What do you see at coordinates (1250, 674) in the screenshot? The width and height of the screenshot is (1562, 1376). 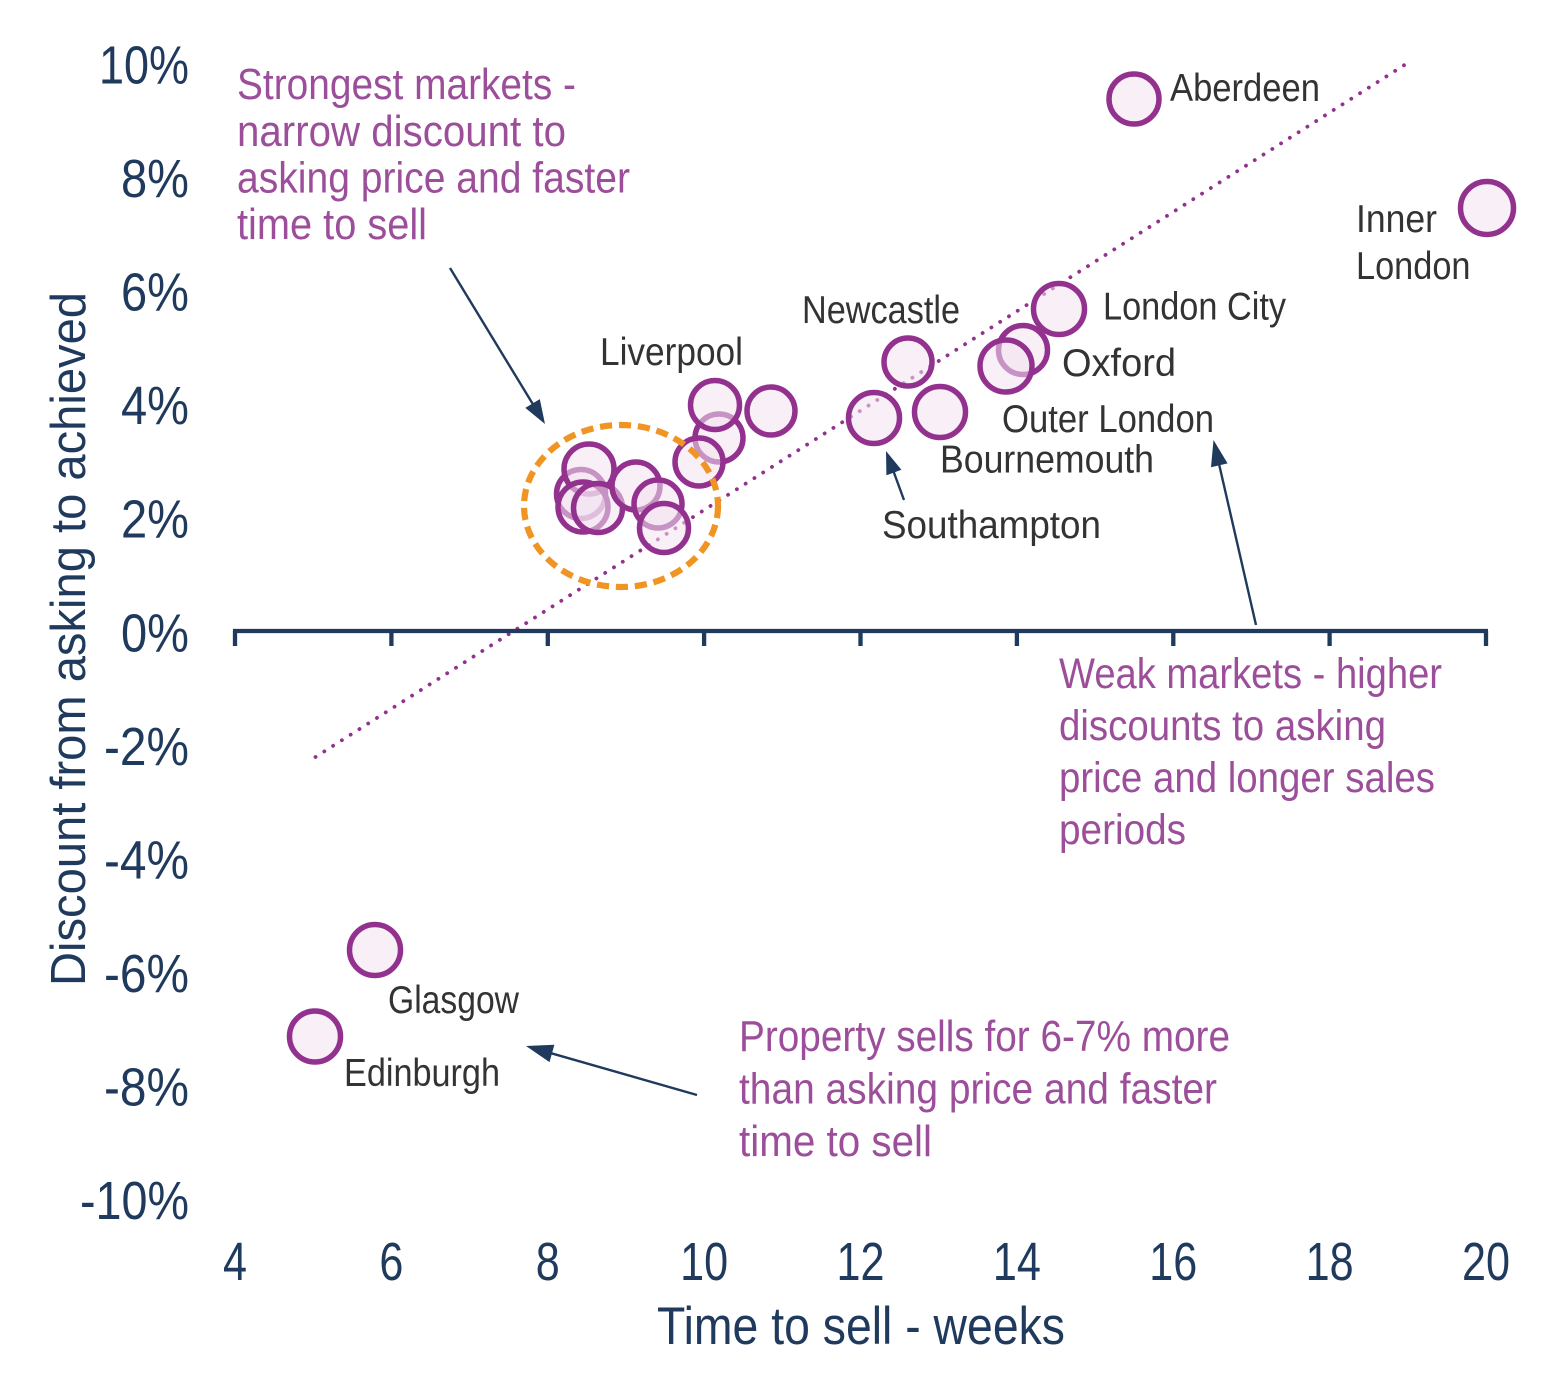 I see `svg-text: Weak markets - higher` at bounding box center [1250, 674].